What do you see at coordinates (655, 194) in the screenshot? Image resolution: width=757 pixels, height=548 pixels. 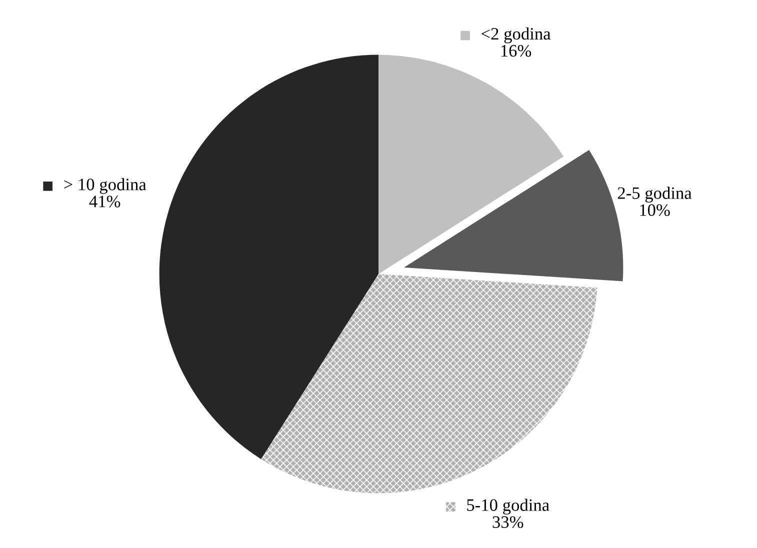 I see `slice-label: 2-5 godina` at bounding box center [655, 194].